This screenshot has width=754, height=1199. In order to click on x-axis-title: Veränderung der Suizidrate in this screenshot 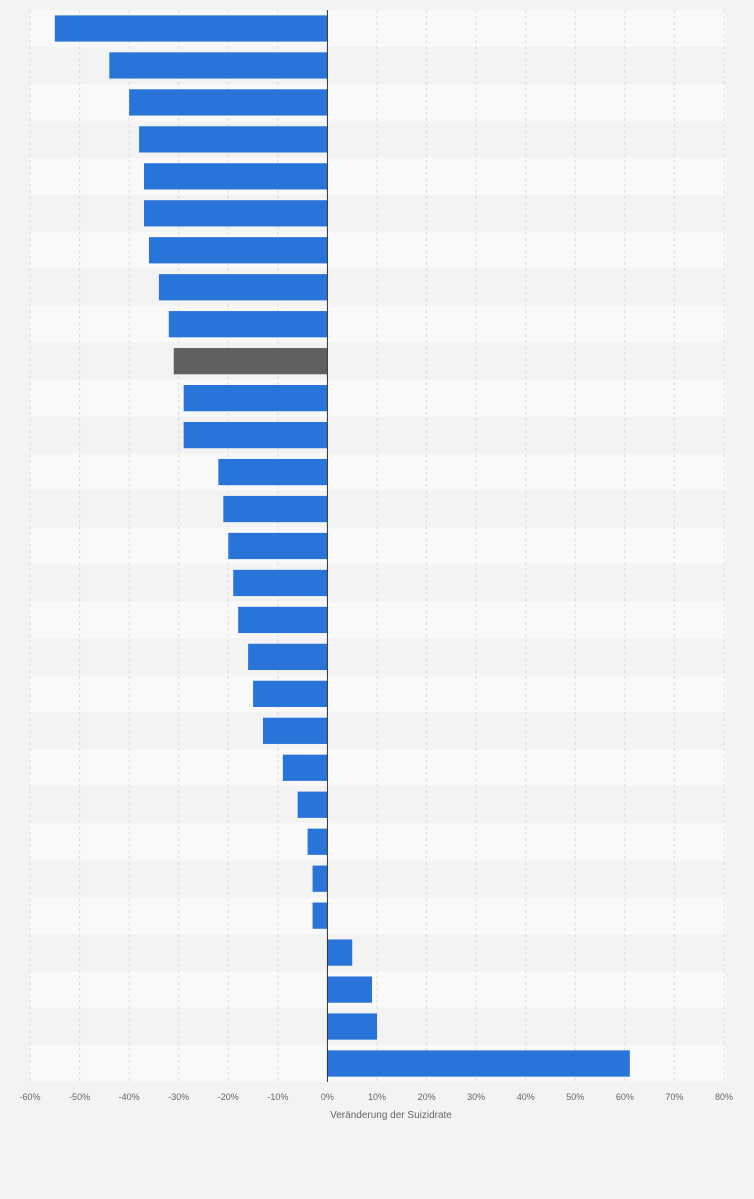, I will do `click(391, 1115)`.